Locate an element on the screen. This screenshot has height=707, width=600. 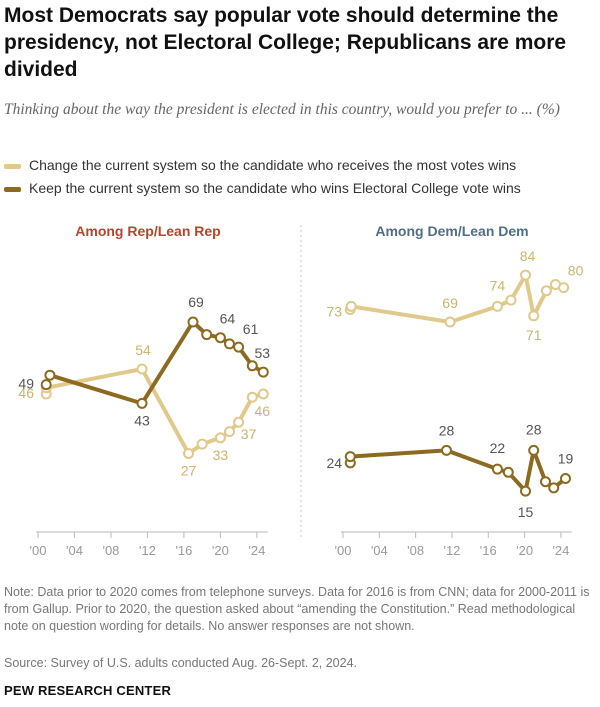
dem-change-line is located at coordinates (457, 298).